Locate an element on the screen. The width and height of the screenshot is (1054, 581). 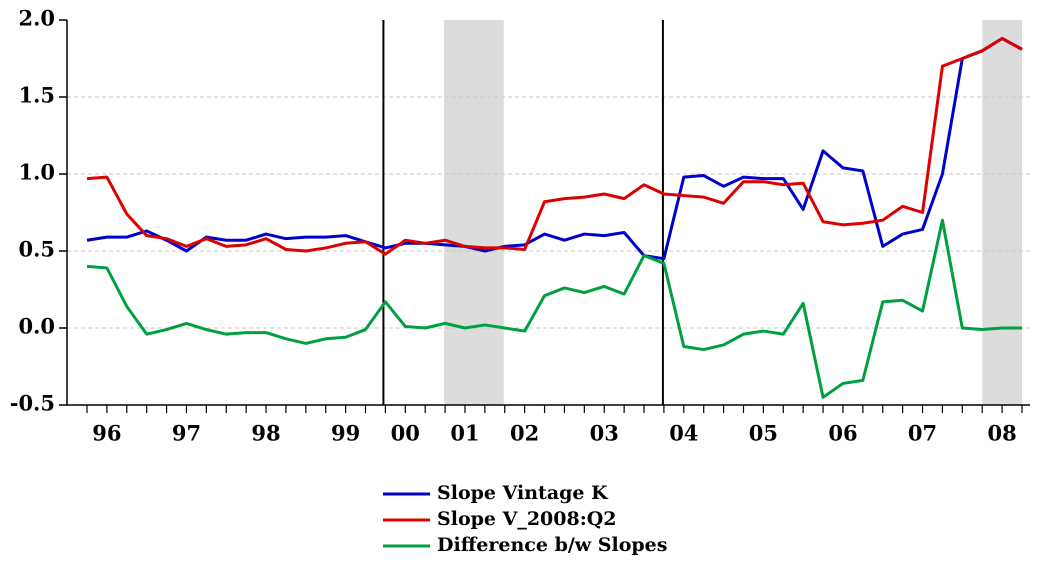
legend-label: Slope V_2008:Q2 is located at coordinates (527, 519).